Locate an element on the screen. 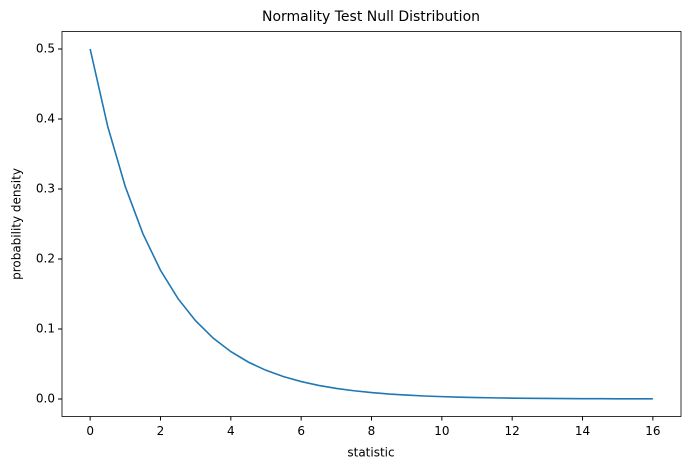  x-tick-label: 10 is located at coordinates (441, 431).